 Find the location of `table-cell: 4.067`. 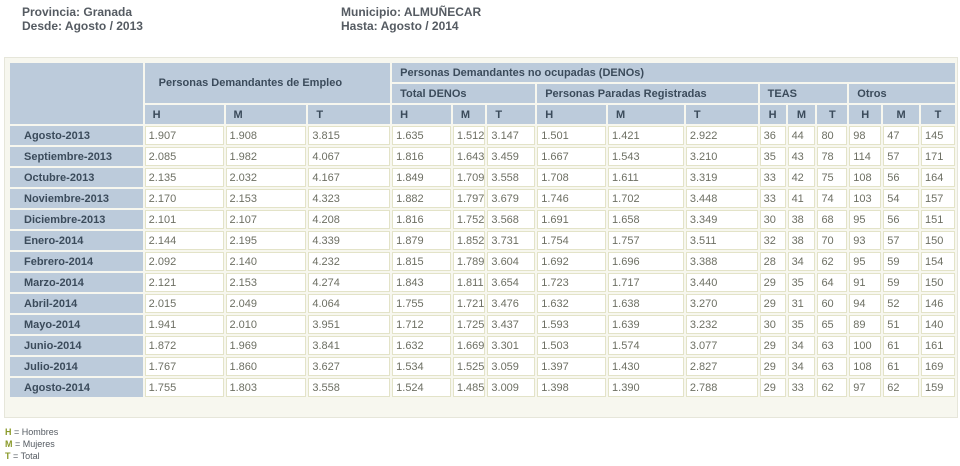

table-cell: 4.067 is located at coordinates (349, 156).